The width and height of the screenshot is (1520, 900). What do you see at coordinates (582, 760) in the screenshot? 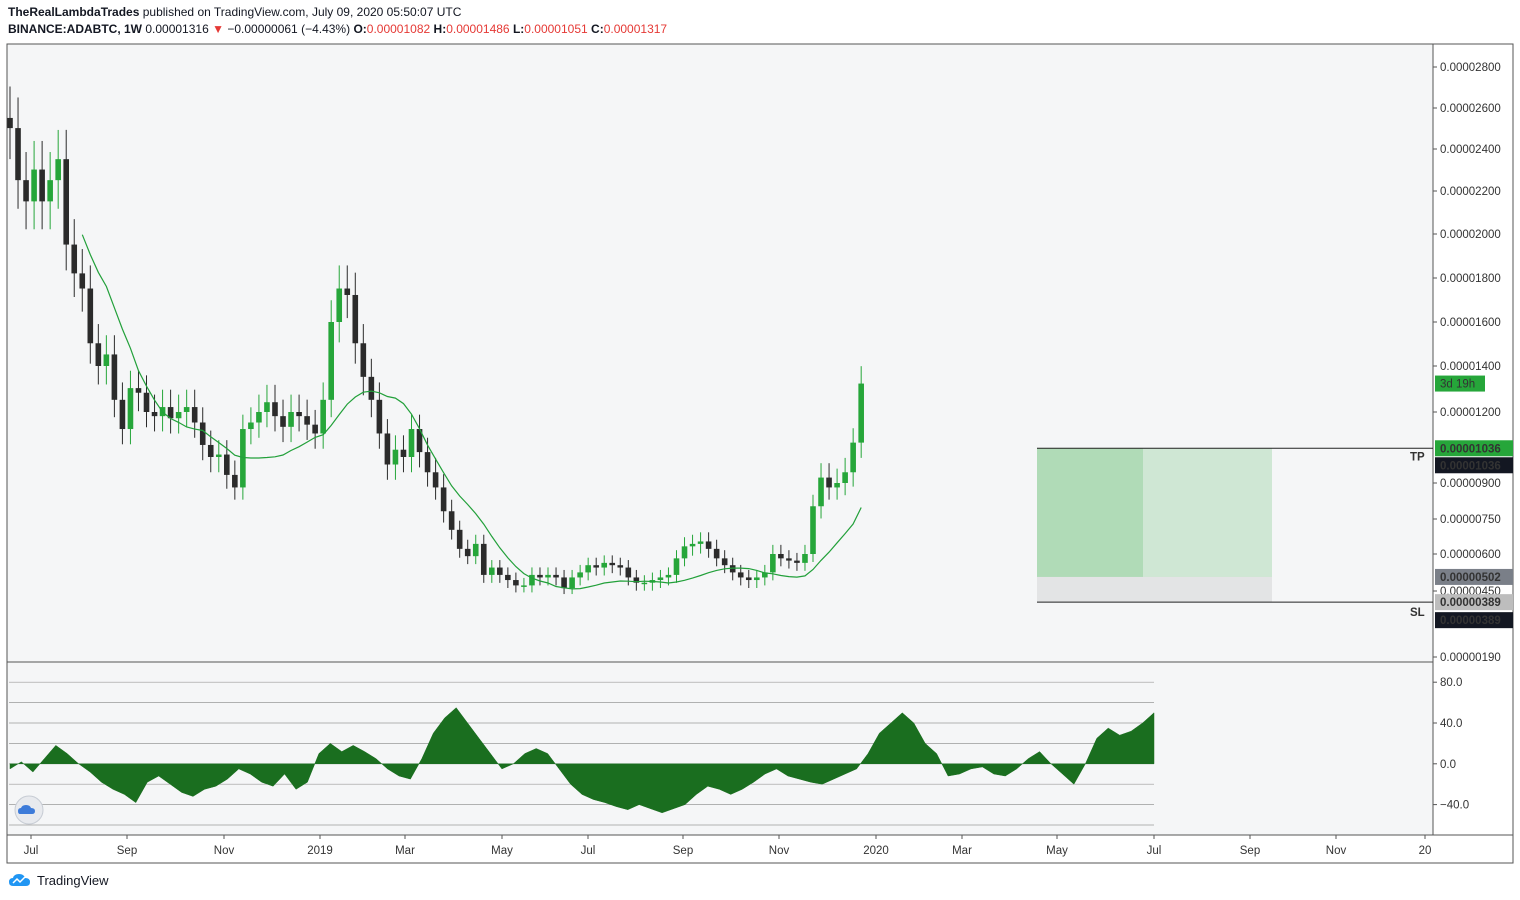
I see `oscillator-area` at bounding box center [582, 760].